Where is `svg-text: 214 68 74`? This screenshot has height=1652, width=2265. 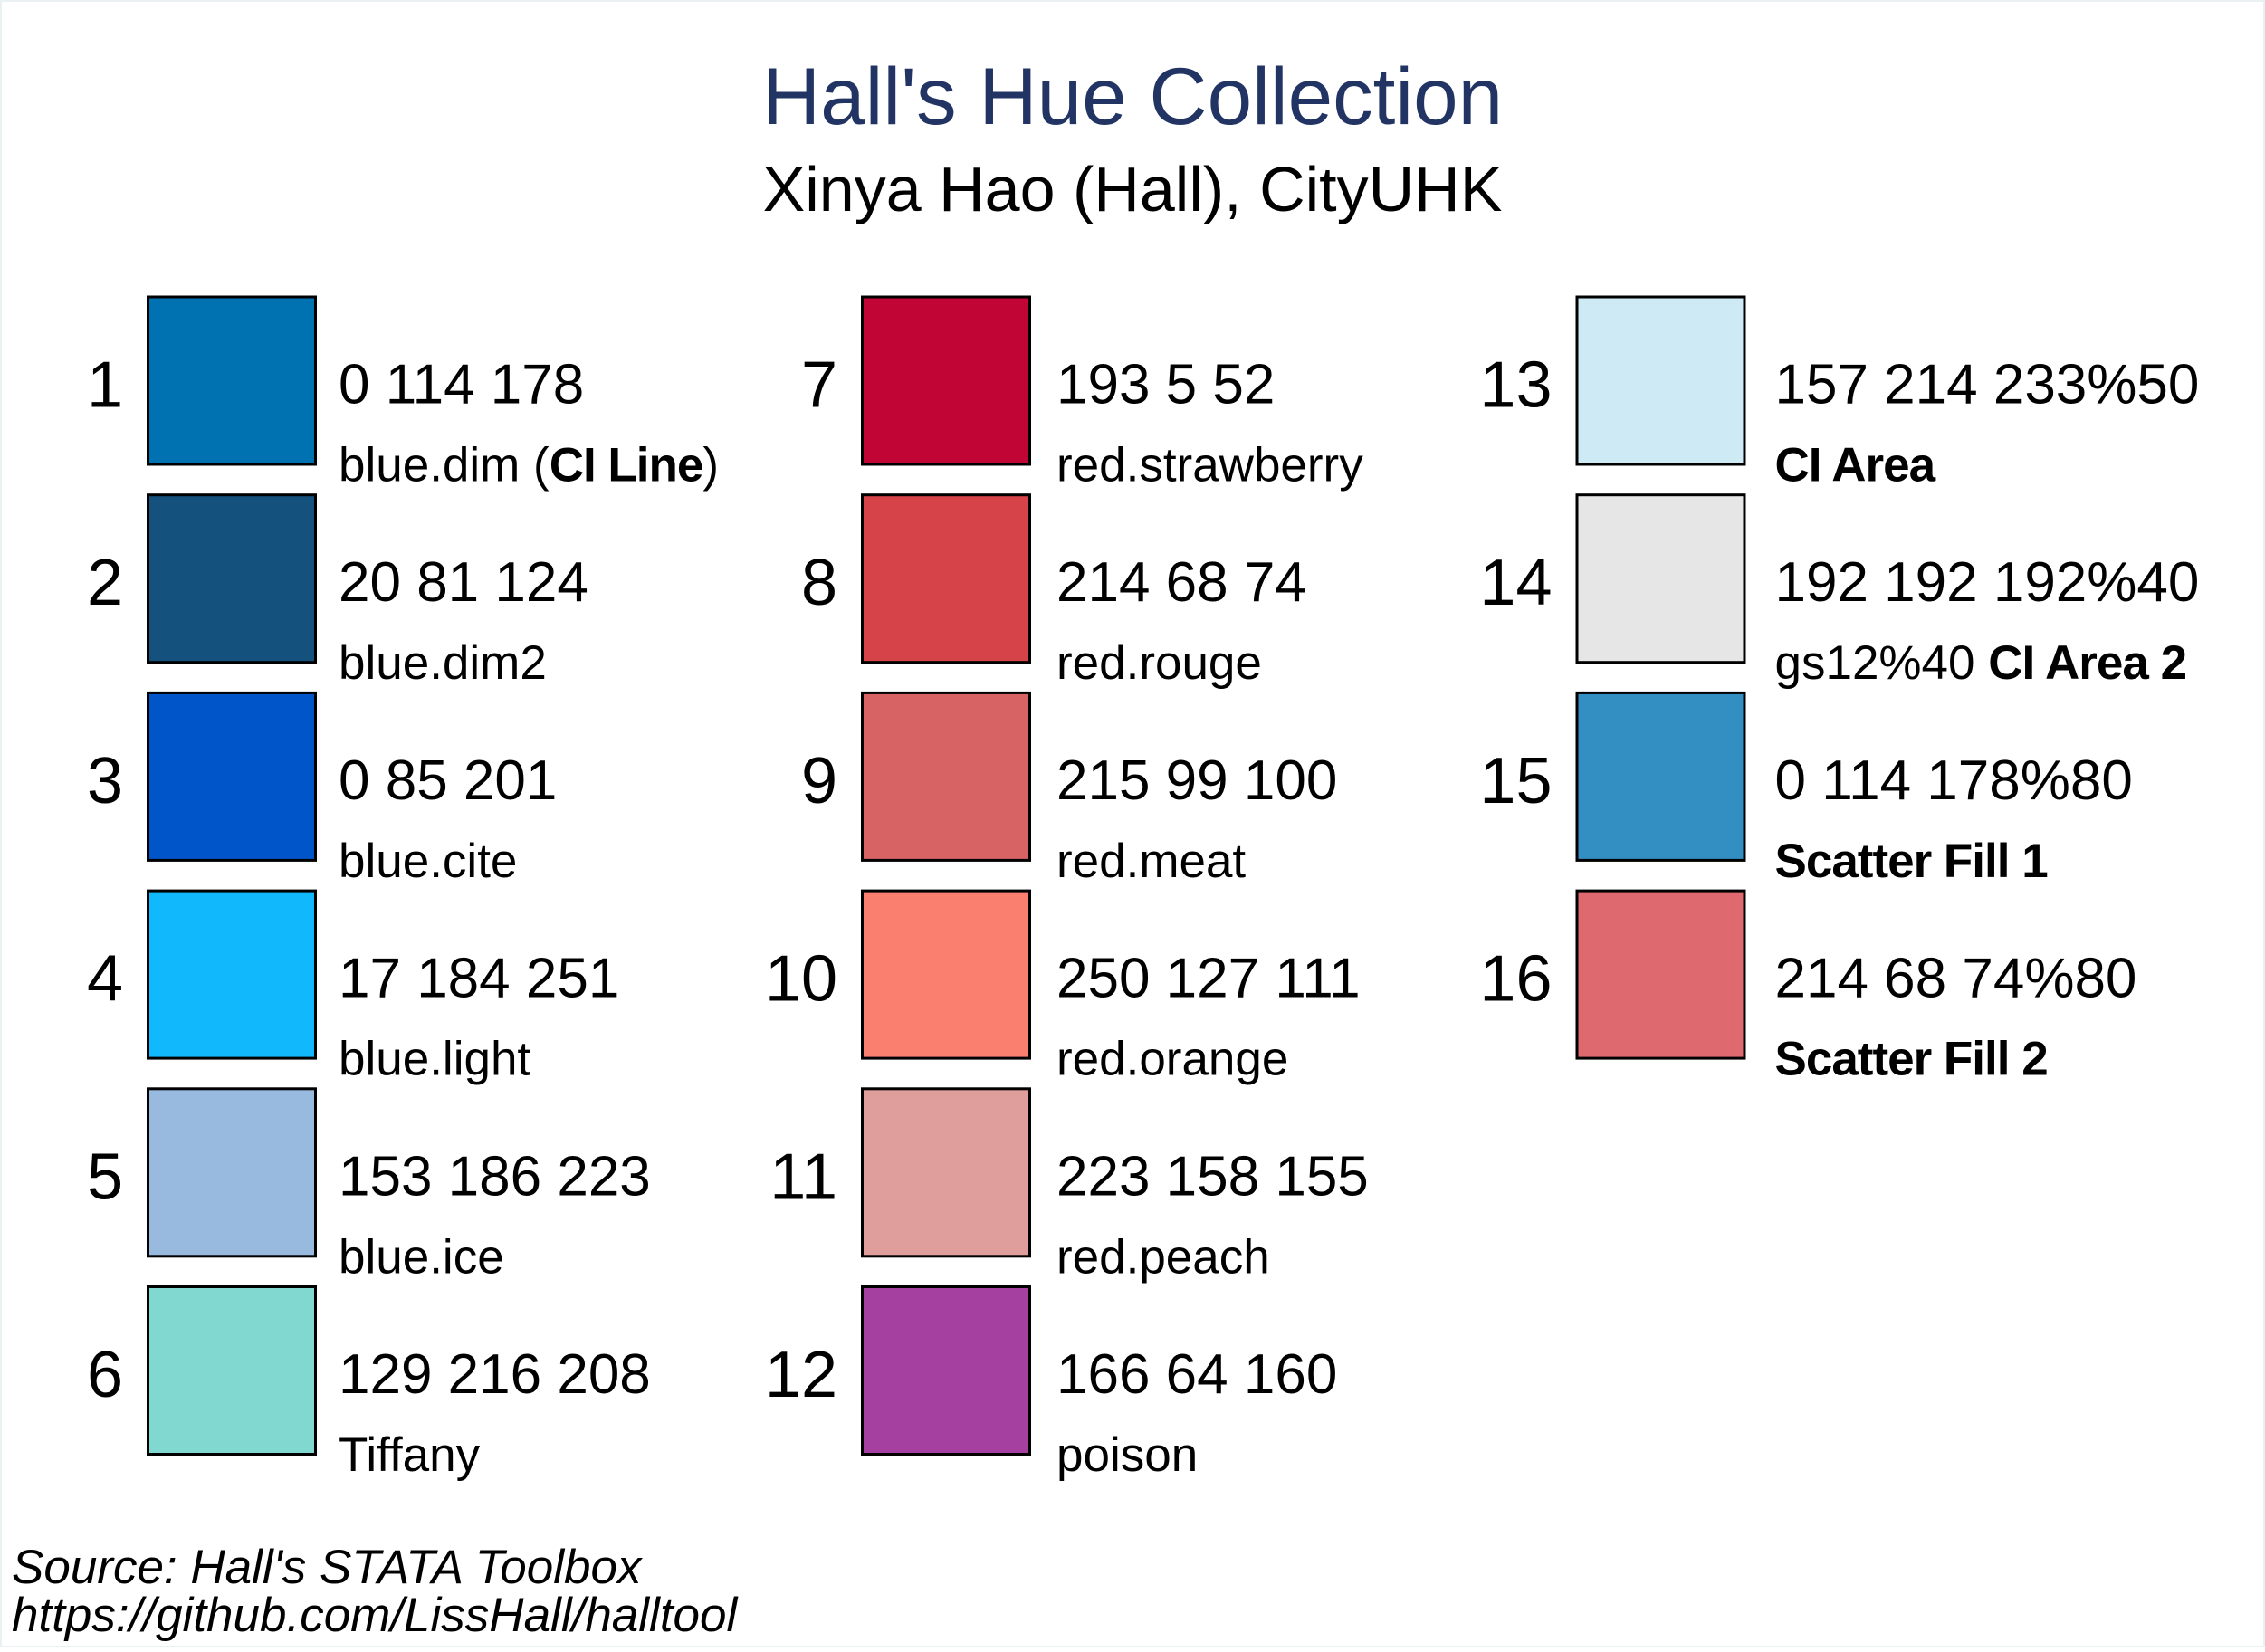
svg-text: 214 68 74 is located at coordinates (1181, 582).